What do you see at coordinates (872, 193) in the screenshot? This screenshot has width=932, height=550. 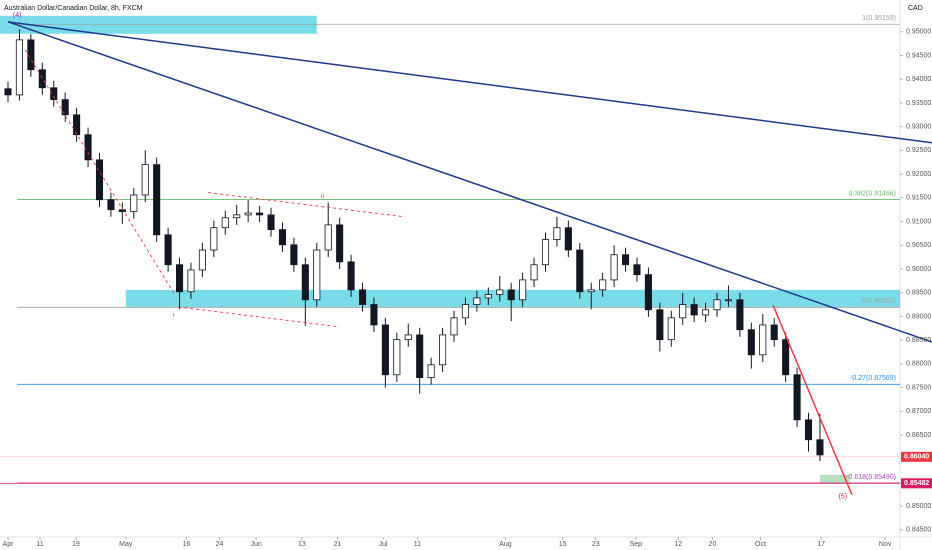 I see `fib-level-label: 0.382(0.91466)` at bounding box center [872, 193].